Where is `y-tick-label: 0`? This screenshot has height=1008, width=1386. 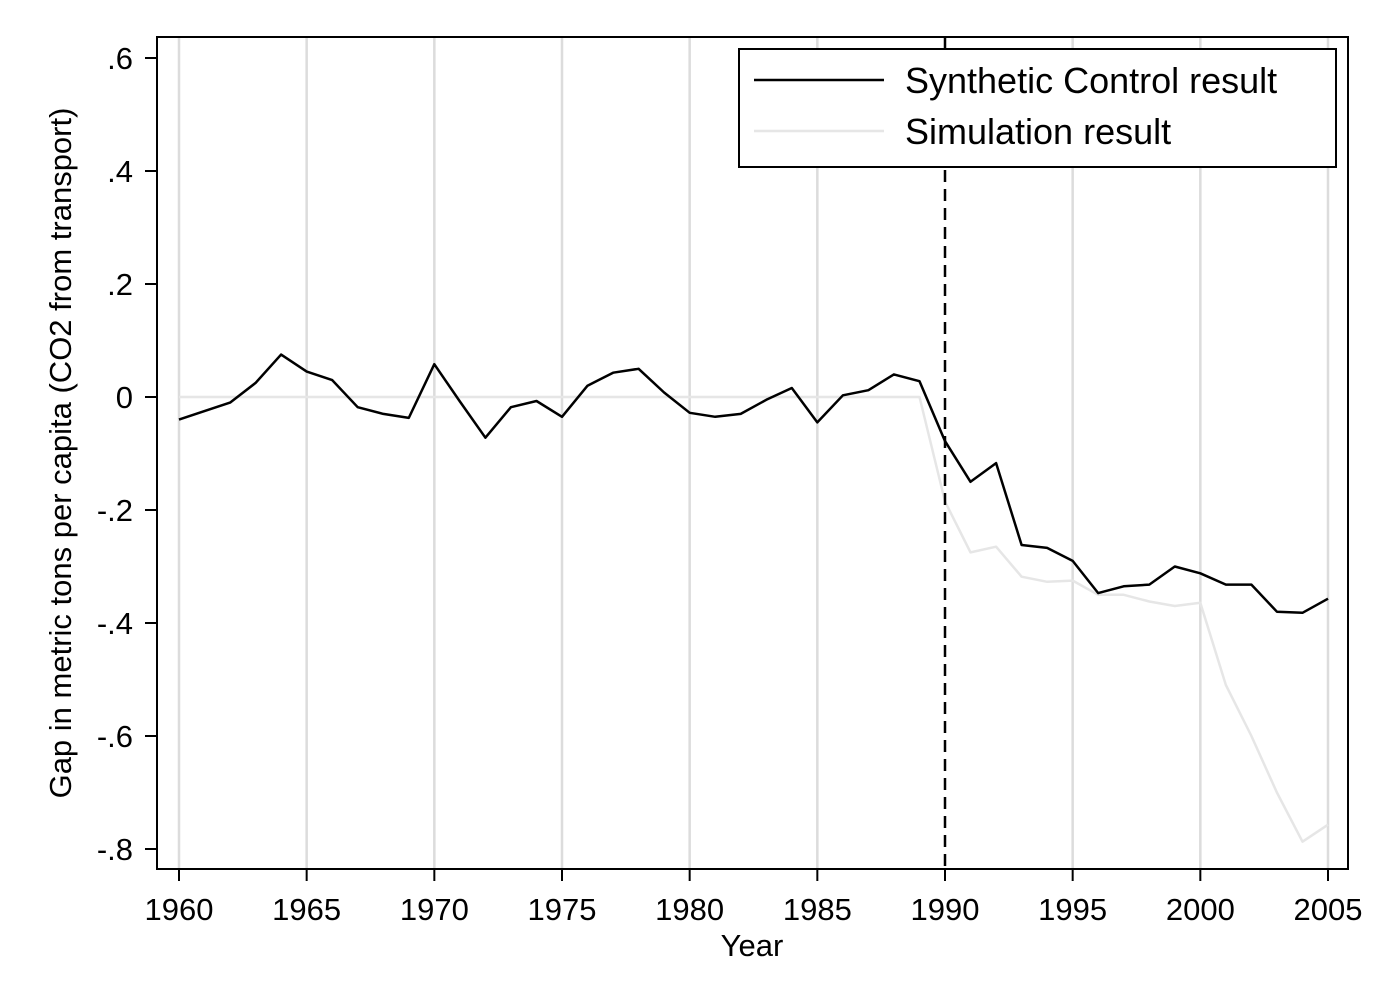 y-tick-label: 0 is located at coordinates (124, 397).